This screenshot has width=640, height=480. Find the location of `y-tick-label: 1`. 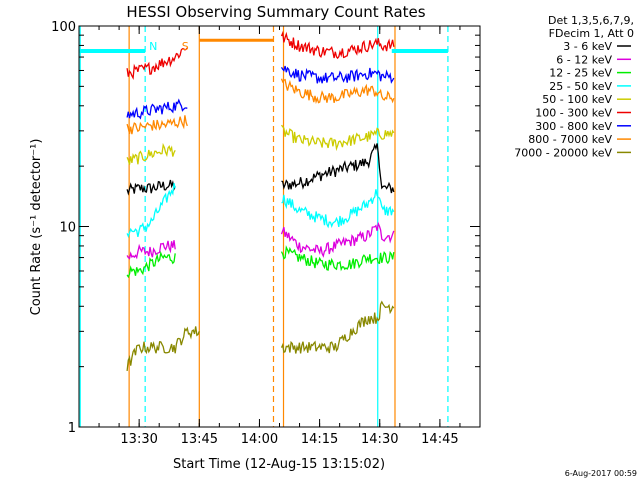

y-tick-label: 1 is located at coordinates (72, 428).